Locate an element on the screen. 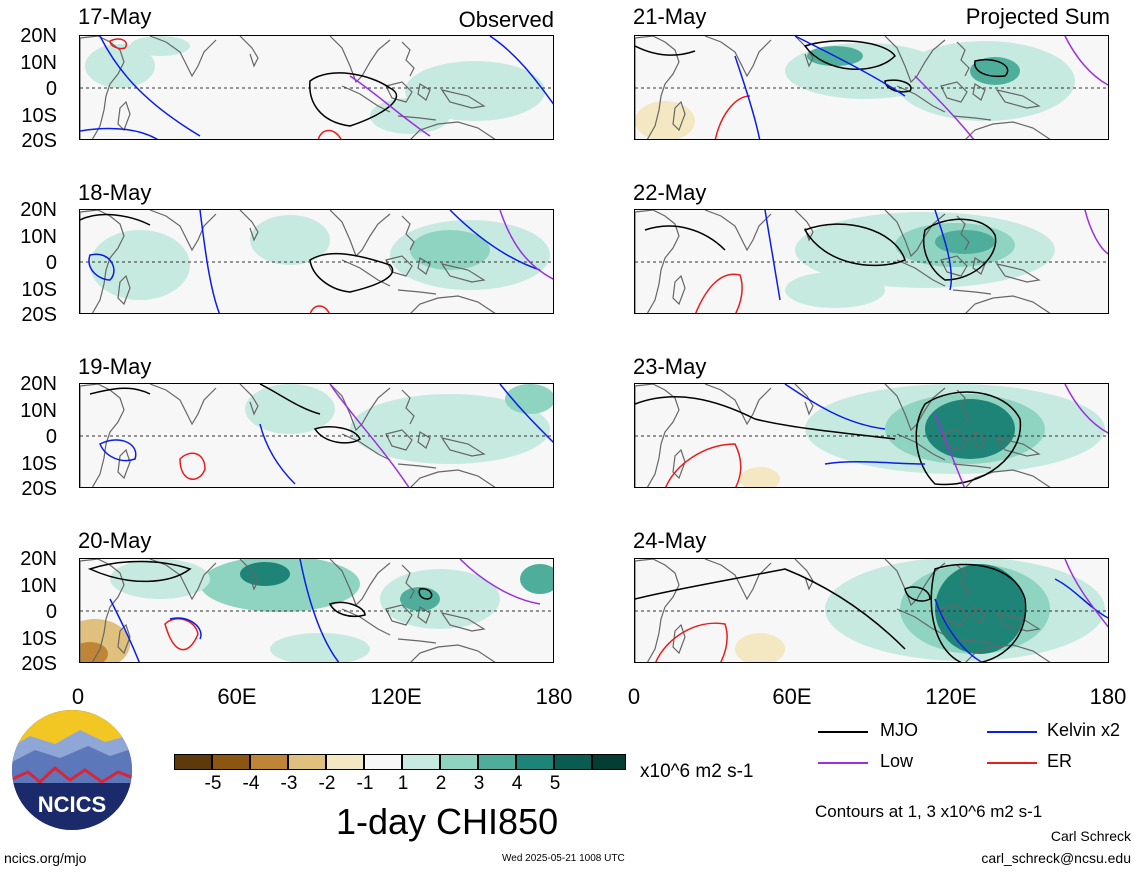  lon-label-right-180: 180 is located at coordinates (1108, 696).